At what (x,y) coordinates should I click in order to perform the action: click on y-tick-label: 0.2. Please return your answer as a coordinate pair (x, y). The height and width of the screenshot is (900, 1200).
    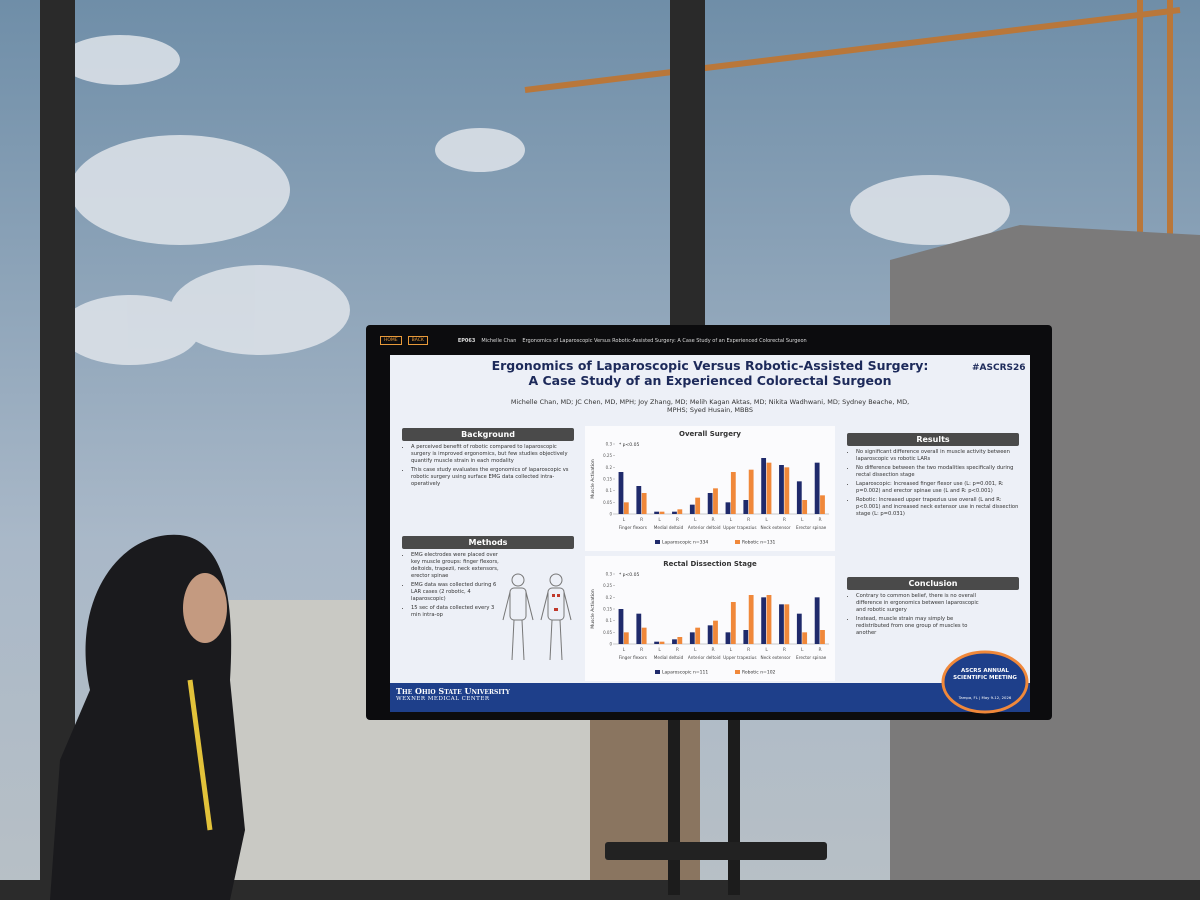
    Looking at the image, I should click on (609, 597).